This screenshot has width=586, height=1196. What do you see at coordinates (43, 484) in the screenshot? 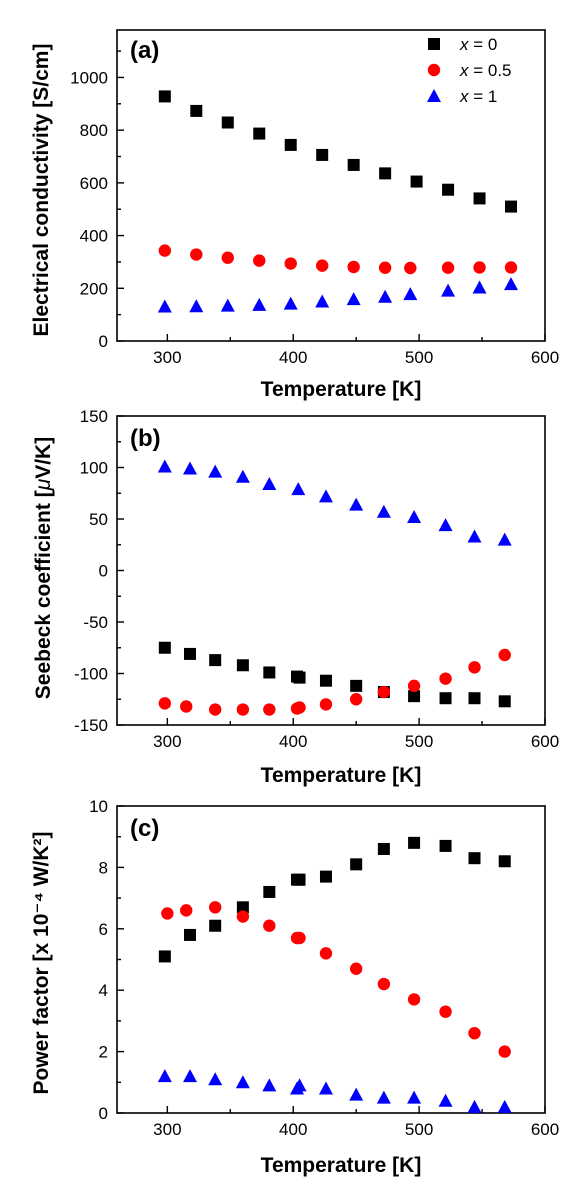
I see `panel-b-y-label-greek: μ` at bounding box center [43, 484].